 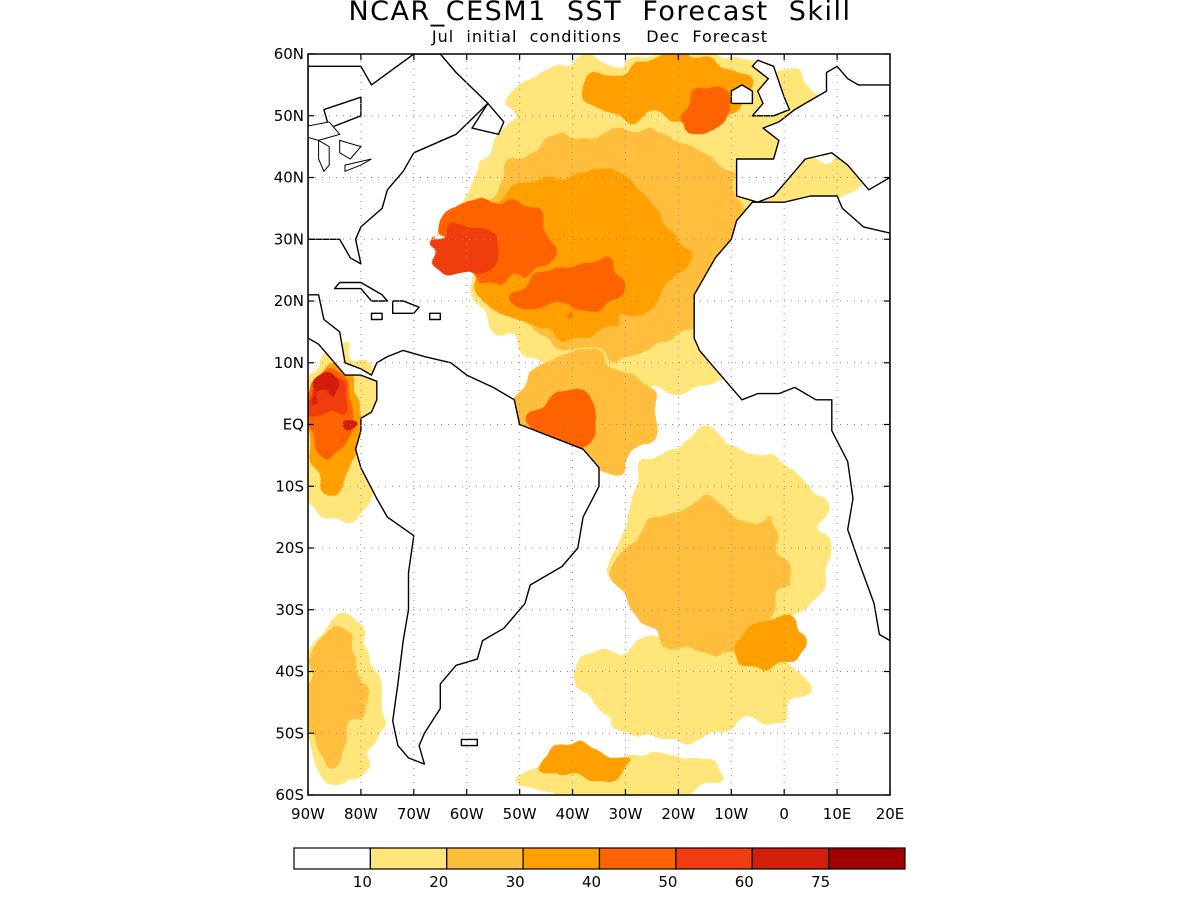 I want to click on colorbar-label: 20, so click(x=438, y=882).